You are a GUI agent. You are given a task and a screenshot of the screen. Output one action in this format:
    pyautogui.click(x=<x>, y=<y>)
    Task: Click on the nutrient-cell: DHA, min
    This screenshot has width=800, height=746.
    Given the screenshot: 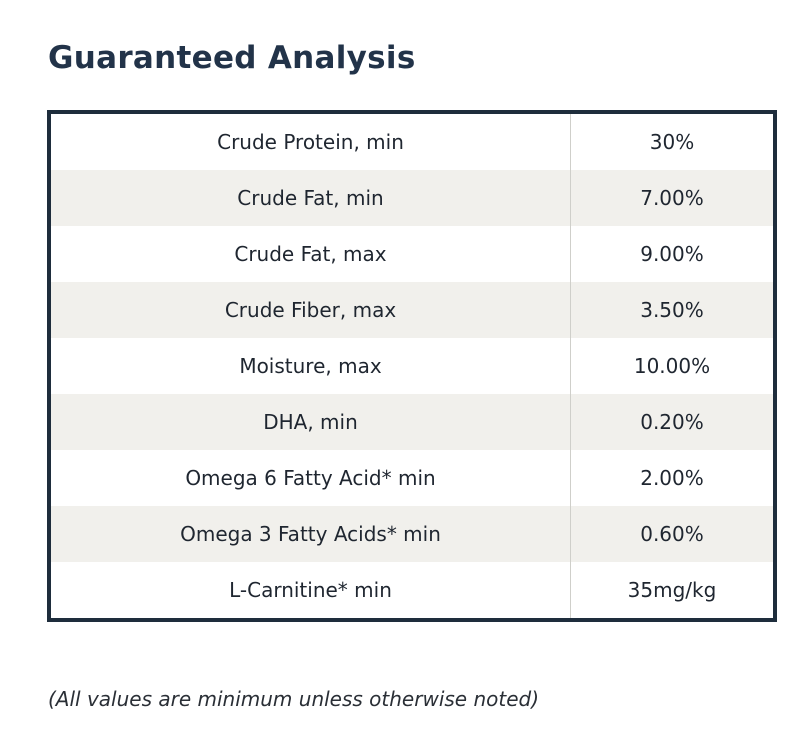 What is the action you would take?
    pyautogui.click(x=311, y=422)
    